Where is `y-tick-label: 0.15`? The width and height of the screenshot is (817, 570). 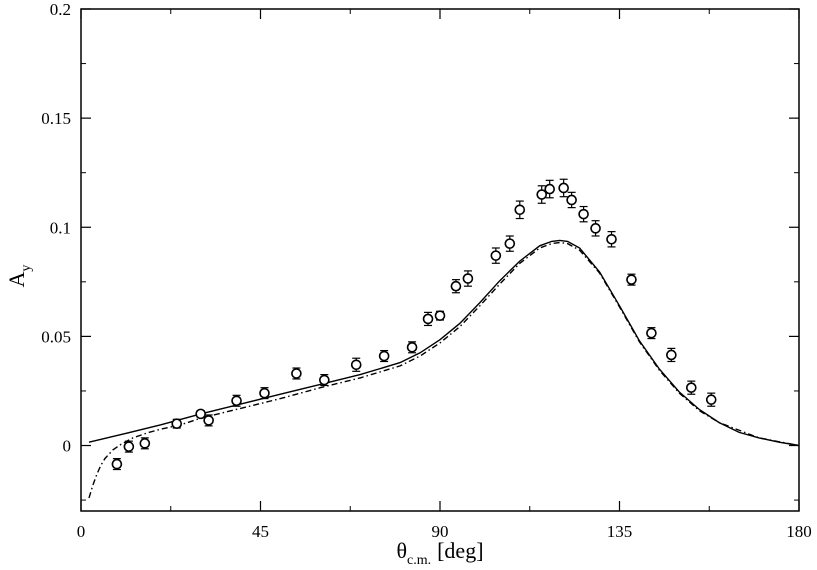 y-tick-label: 0.15 is located at coordinates (56, 118).